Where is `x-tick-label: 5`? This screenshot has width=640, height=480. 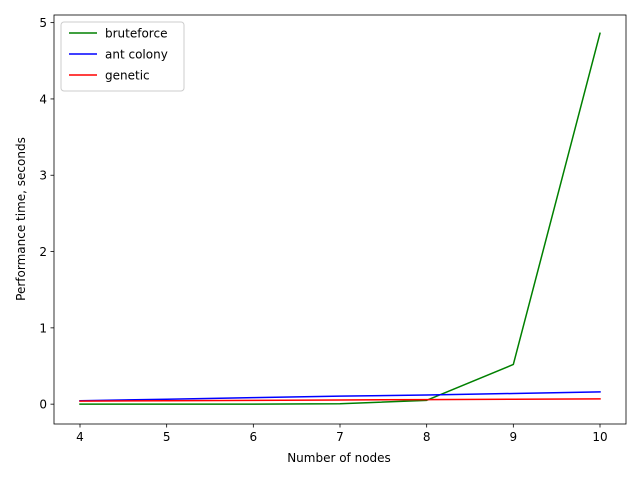
x-tick-label: 5 is located at coordinates (167, 437).